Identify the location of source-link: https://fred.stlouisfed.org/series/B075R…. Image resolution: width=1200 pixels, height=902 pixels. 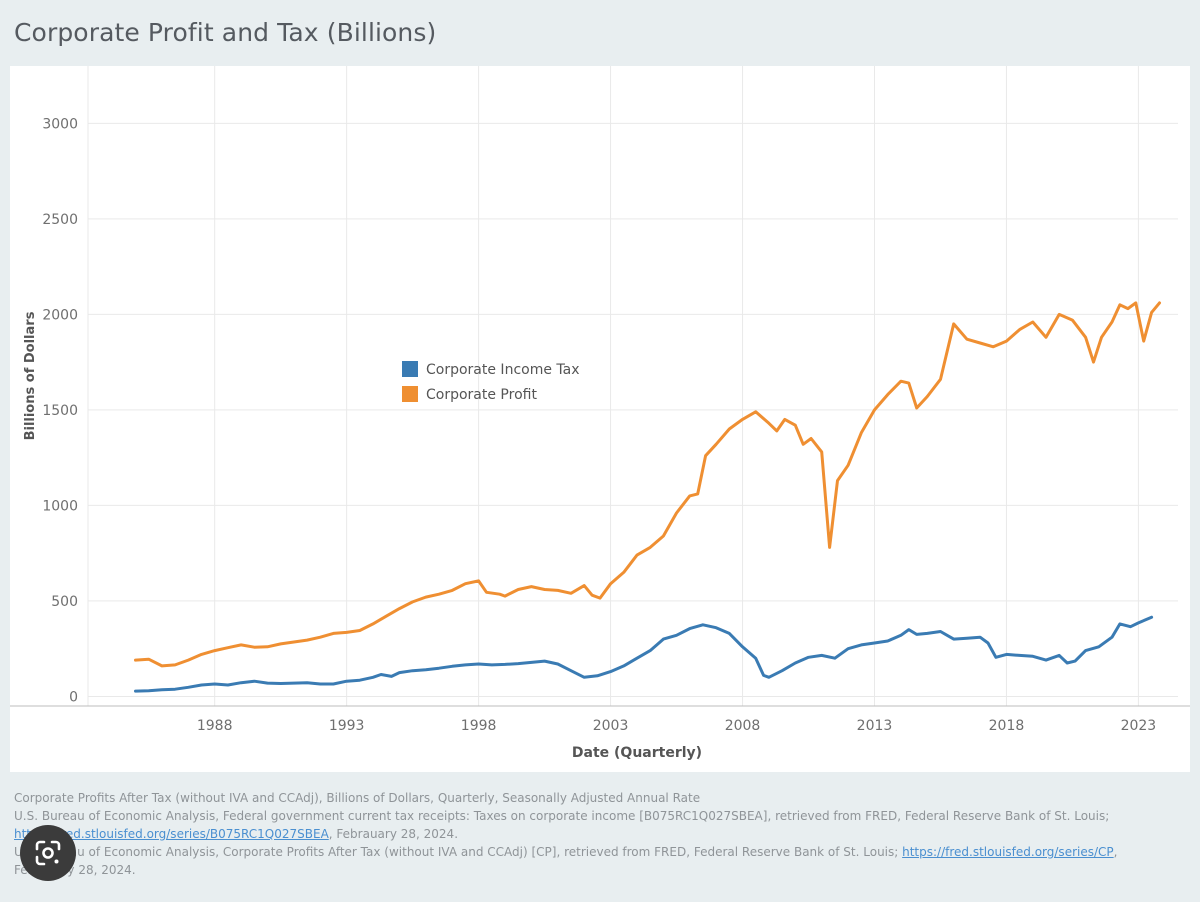
(171, 834).